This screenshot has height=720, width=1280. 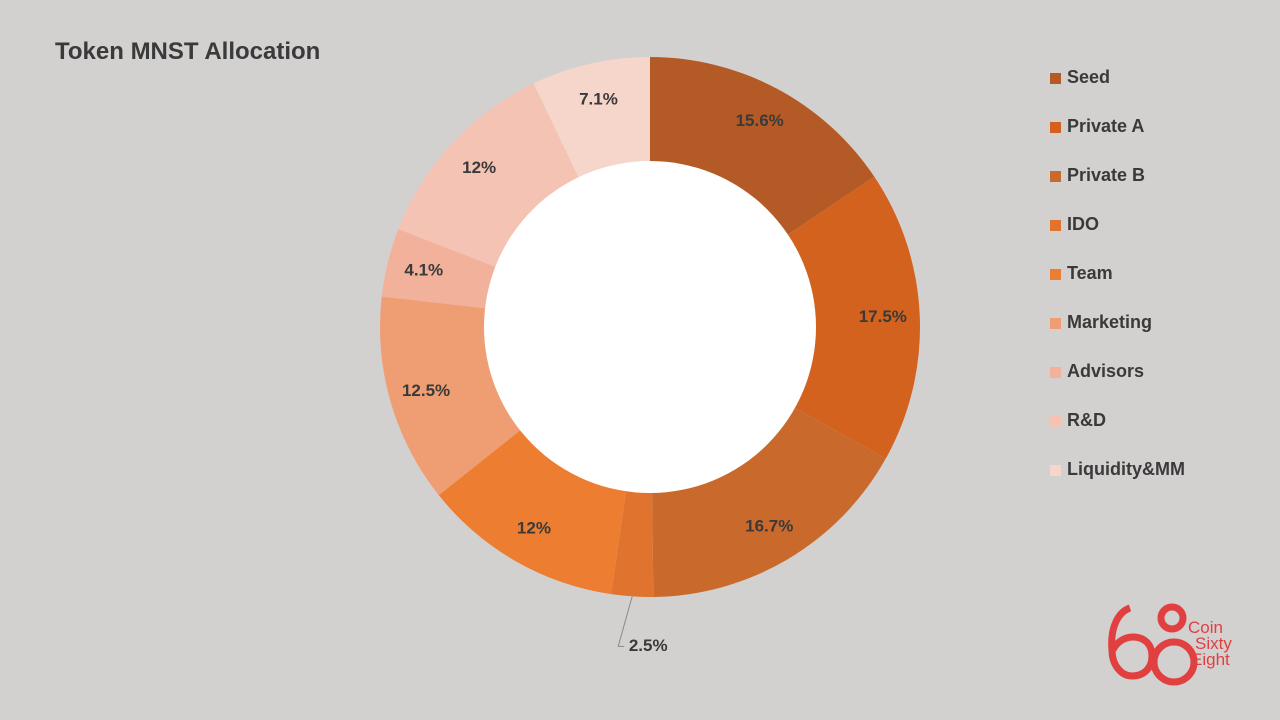 I want to click on slice-label: 15.6%, so click(x=760, y=120).